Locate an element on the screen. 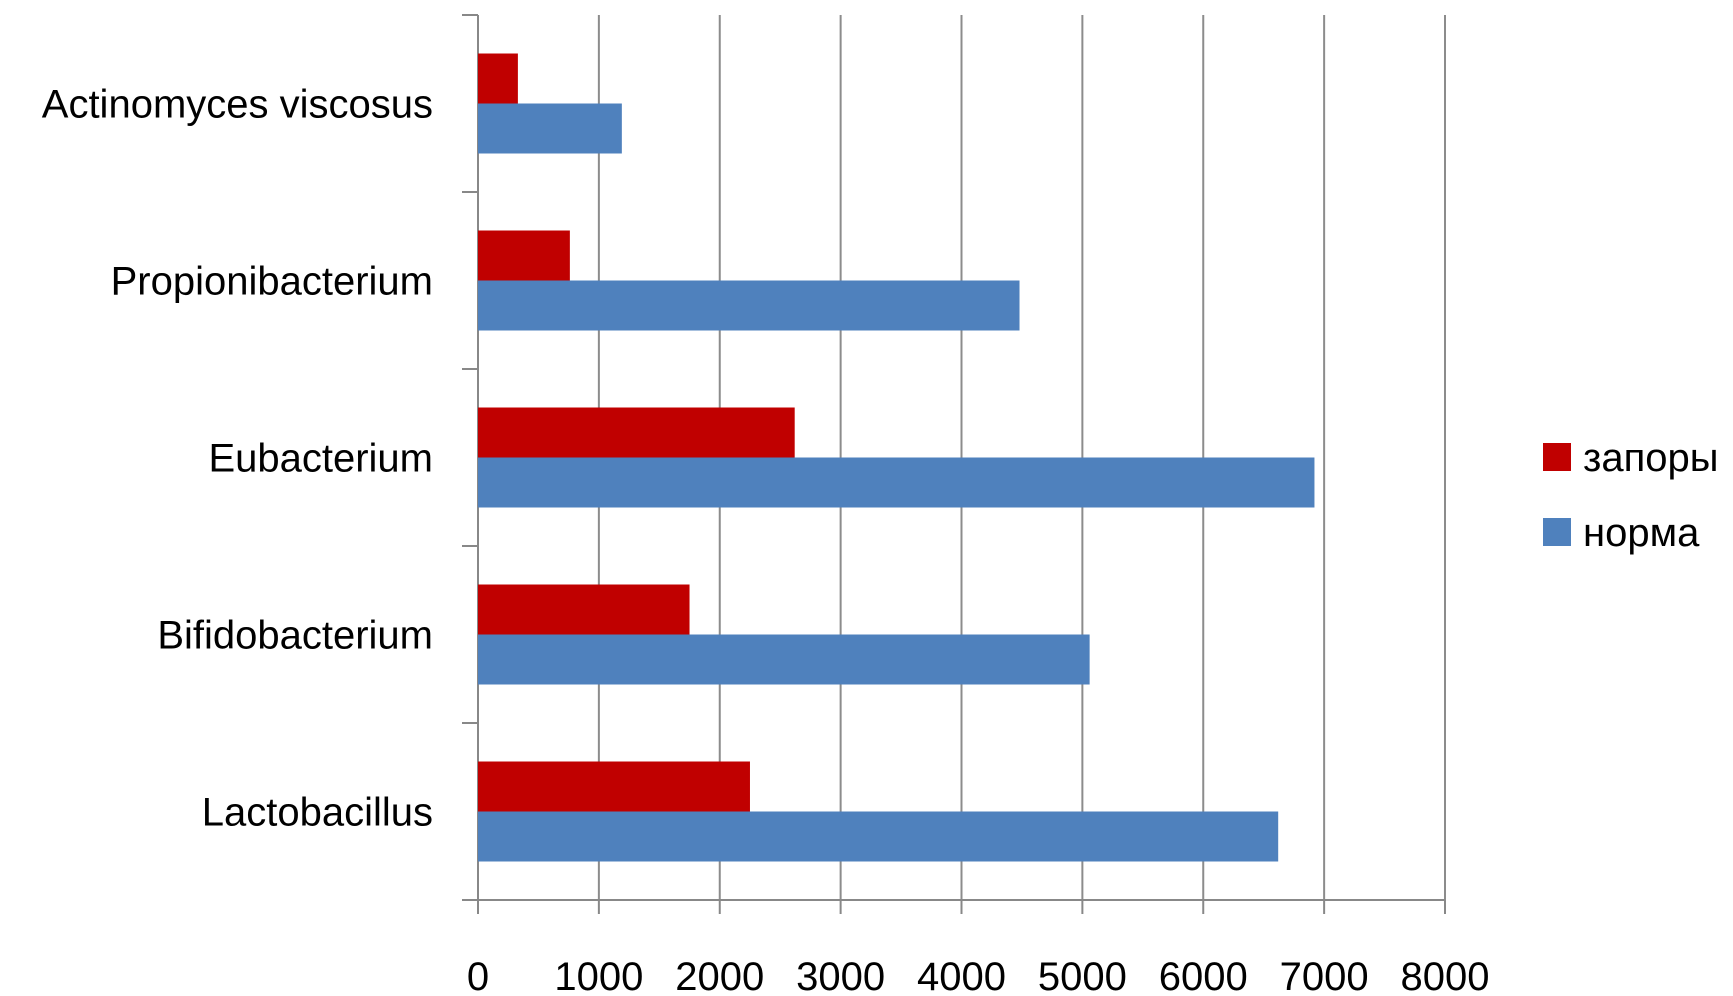  x-tick-label: 1000 is located at coordinates (598, 975).